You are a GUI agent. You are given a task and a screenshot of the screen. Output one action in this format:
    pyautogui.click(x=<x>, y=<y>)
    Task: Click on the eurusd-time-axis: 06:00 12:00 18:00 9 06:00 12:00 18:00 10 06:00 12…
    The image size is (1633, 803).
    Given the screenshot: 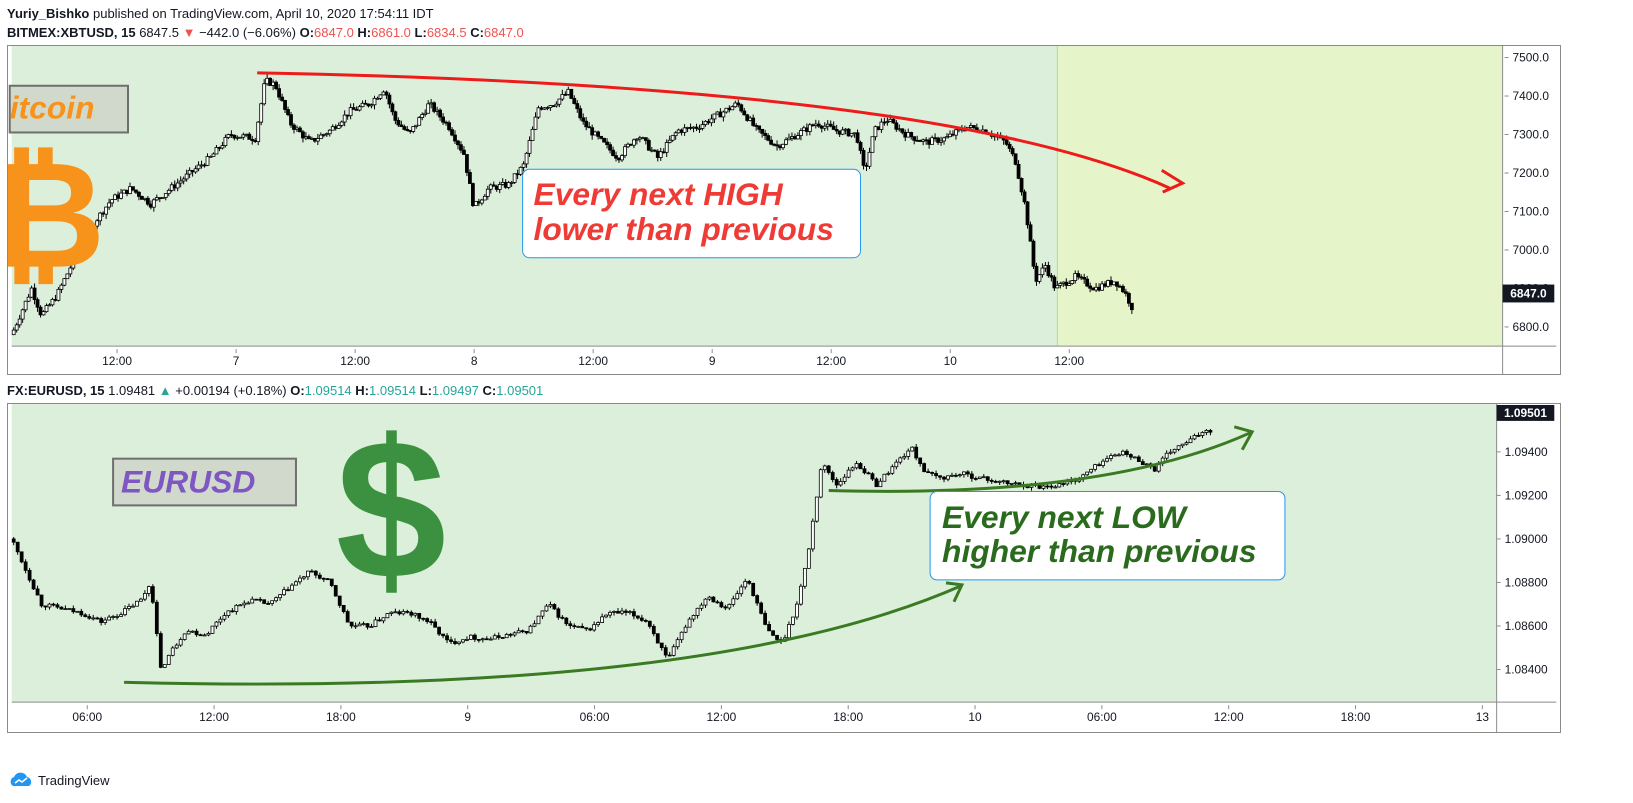 What is the action you would take?
    pyautogui.click(x=780, y=714)
    